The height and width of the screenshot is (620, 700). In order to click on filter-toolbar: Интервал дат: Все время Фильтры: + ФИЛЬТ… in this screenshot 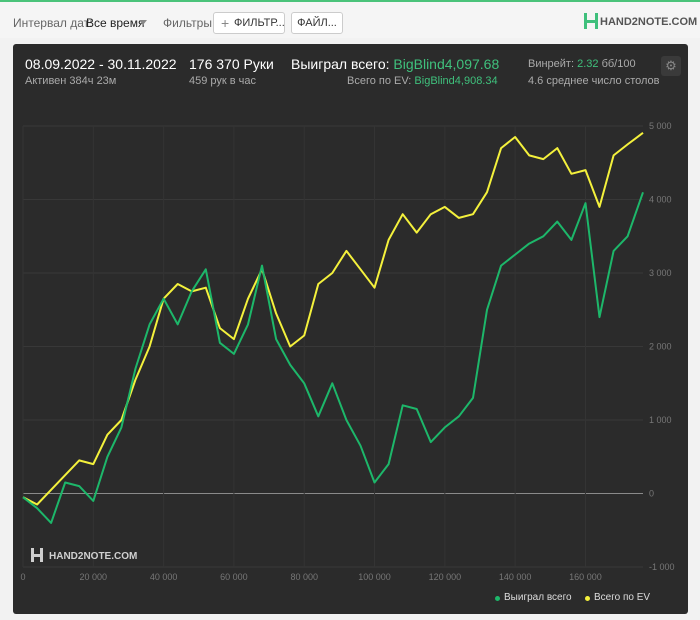, I will do `click(350, 19)`.